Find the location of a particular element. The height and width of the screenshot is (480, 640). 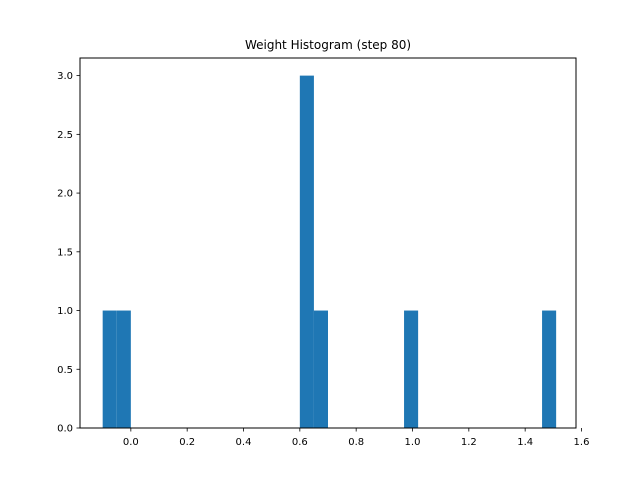

y-tick-label: 2.5 is located at coordinates (65, 135).